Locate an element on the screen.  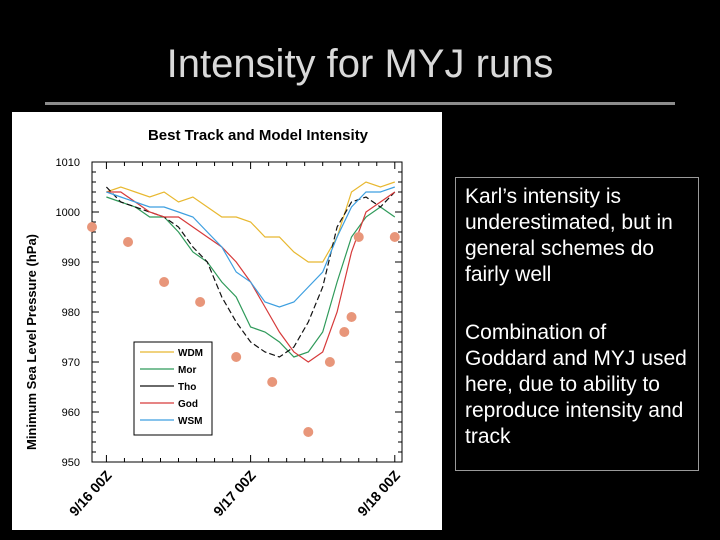
slide-title: Intensity for MYJ runs is located at coordinates (360, 64).